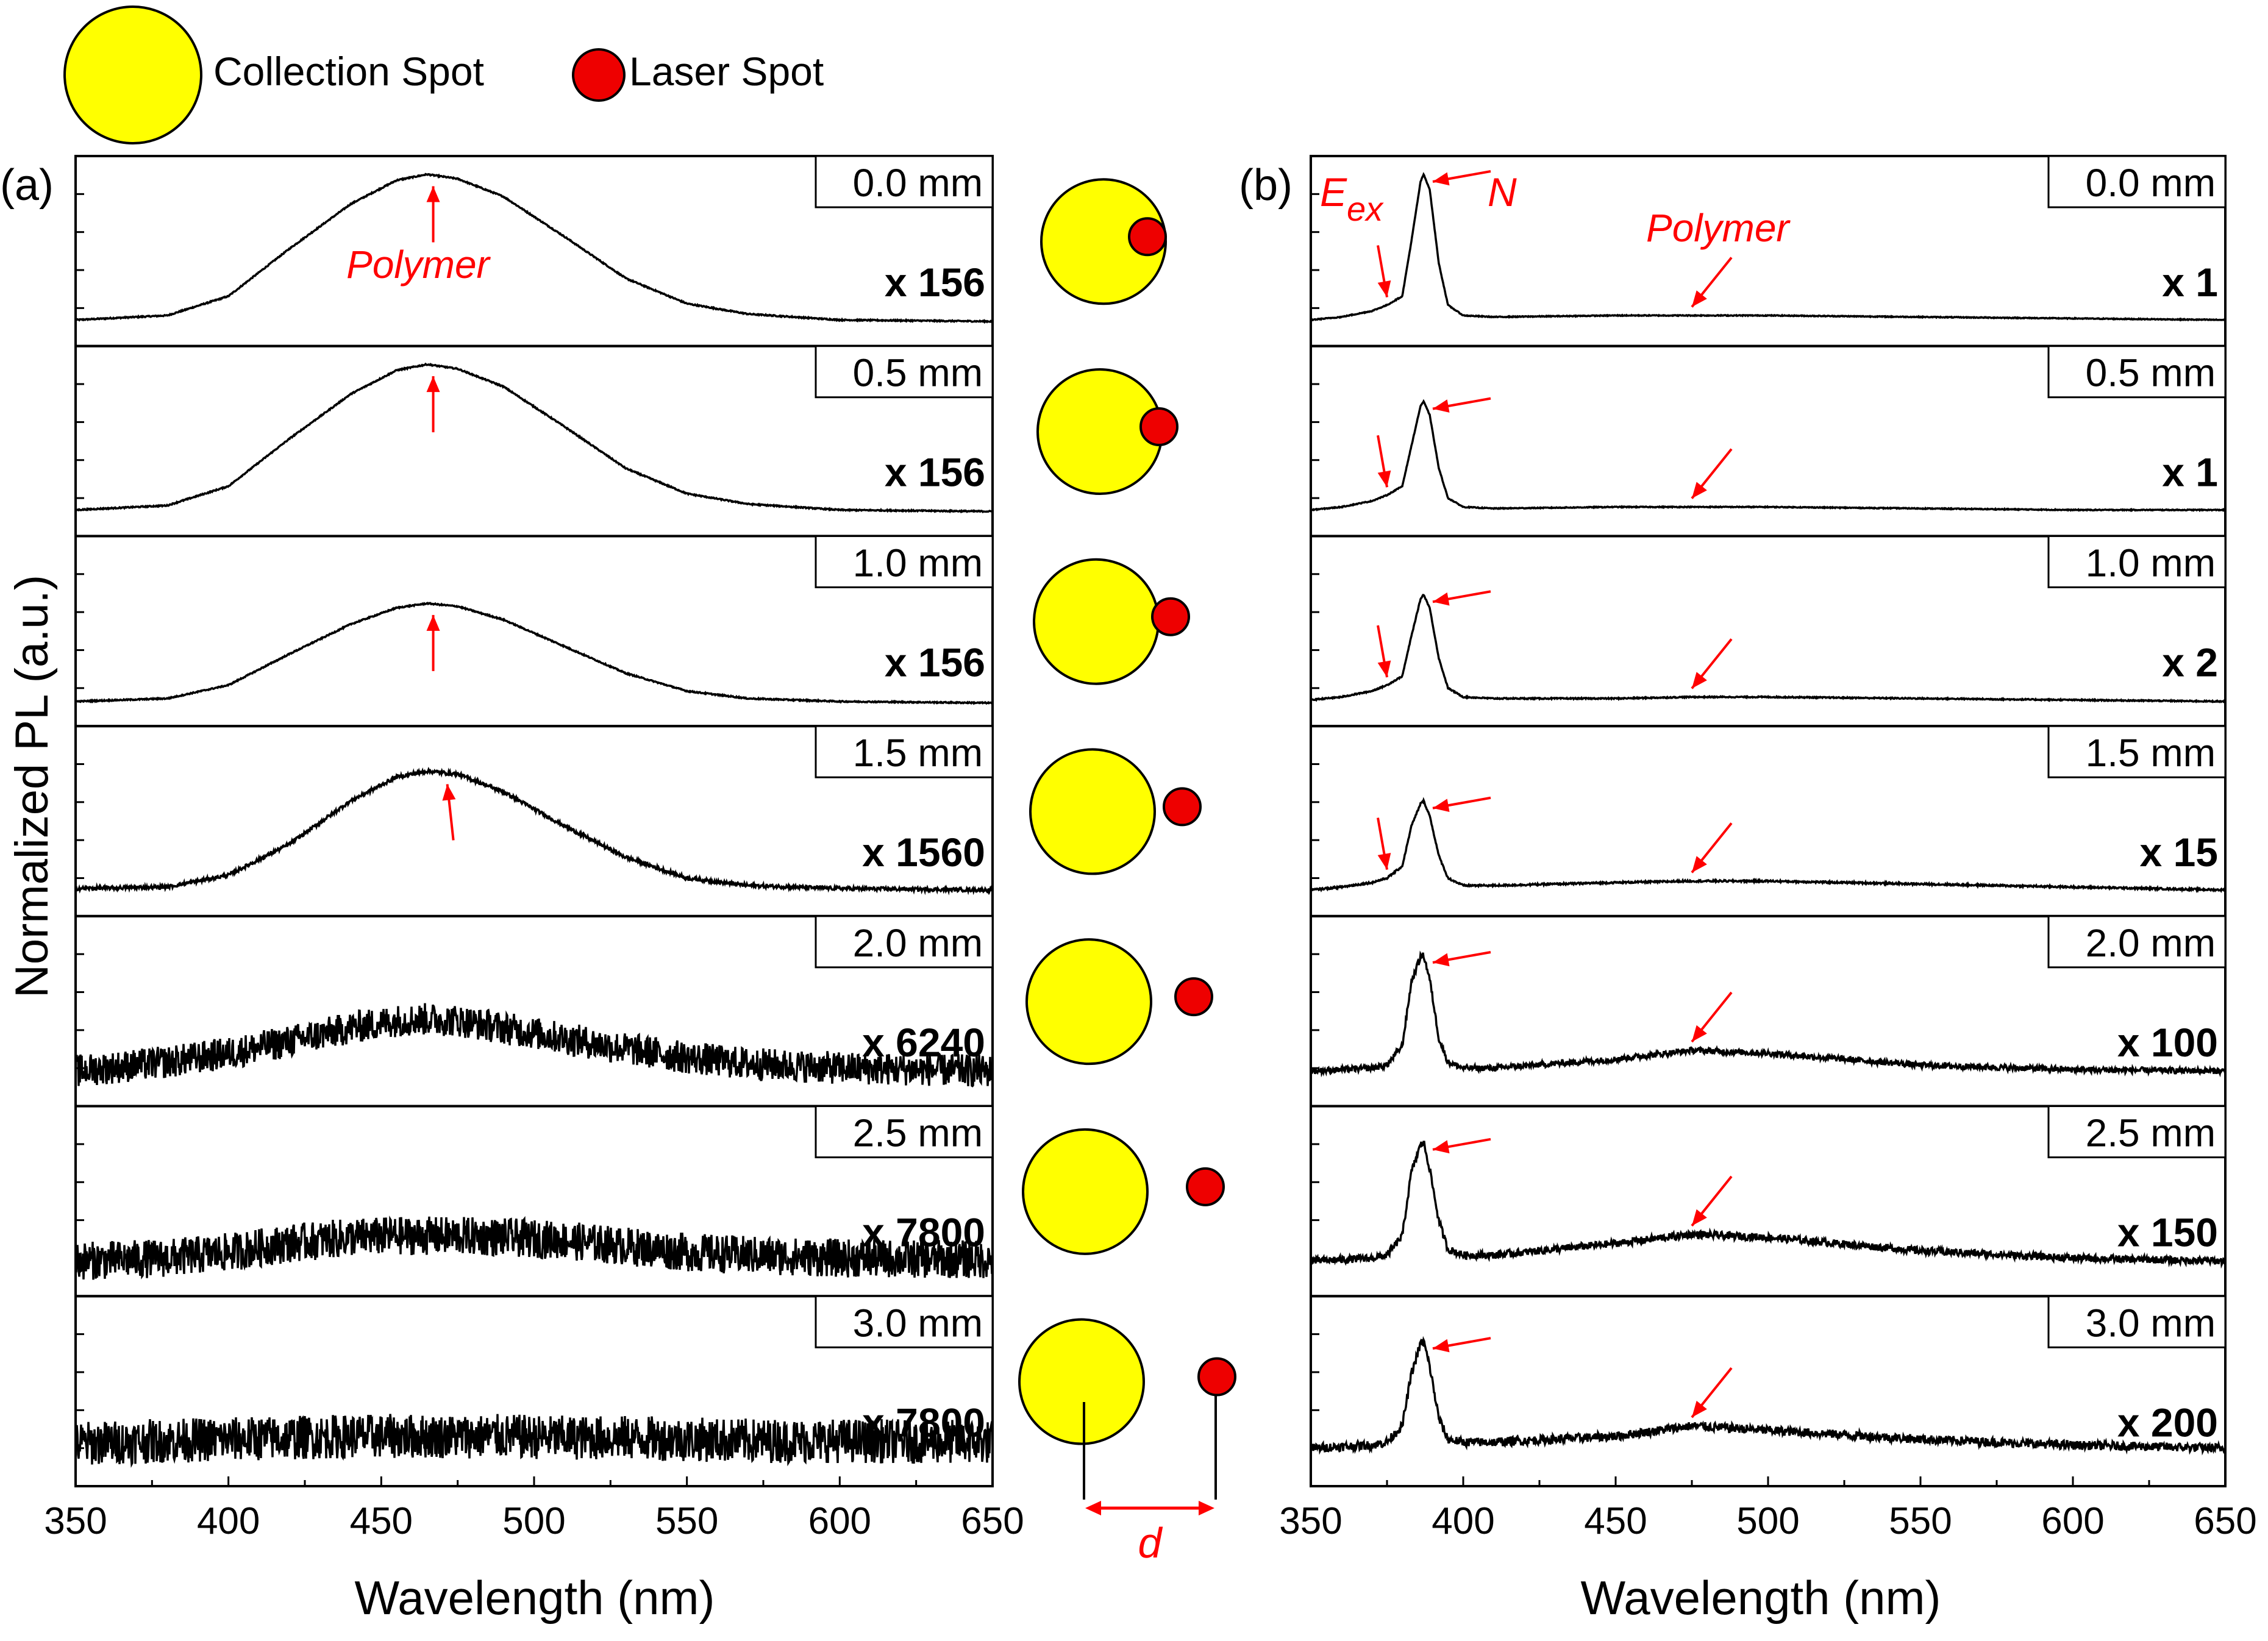  Describe the element at coordinates (32, 786) in the screenshot. I see `y-axis-label: Normalized PL (a.u.)` at that location.